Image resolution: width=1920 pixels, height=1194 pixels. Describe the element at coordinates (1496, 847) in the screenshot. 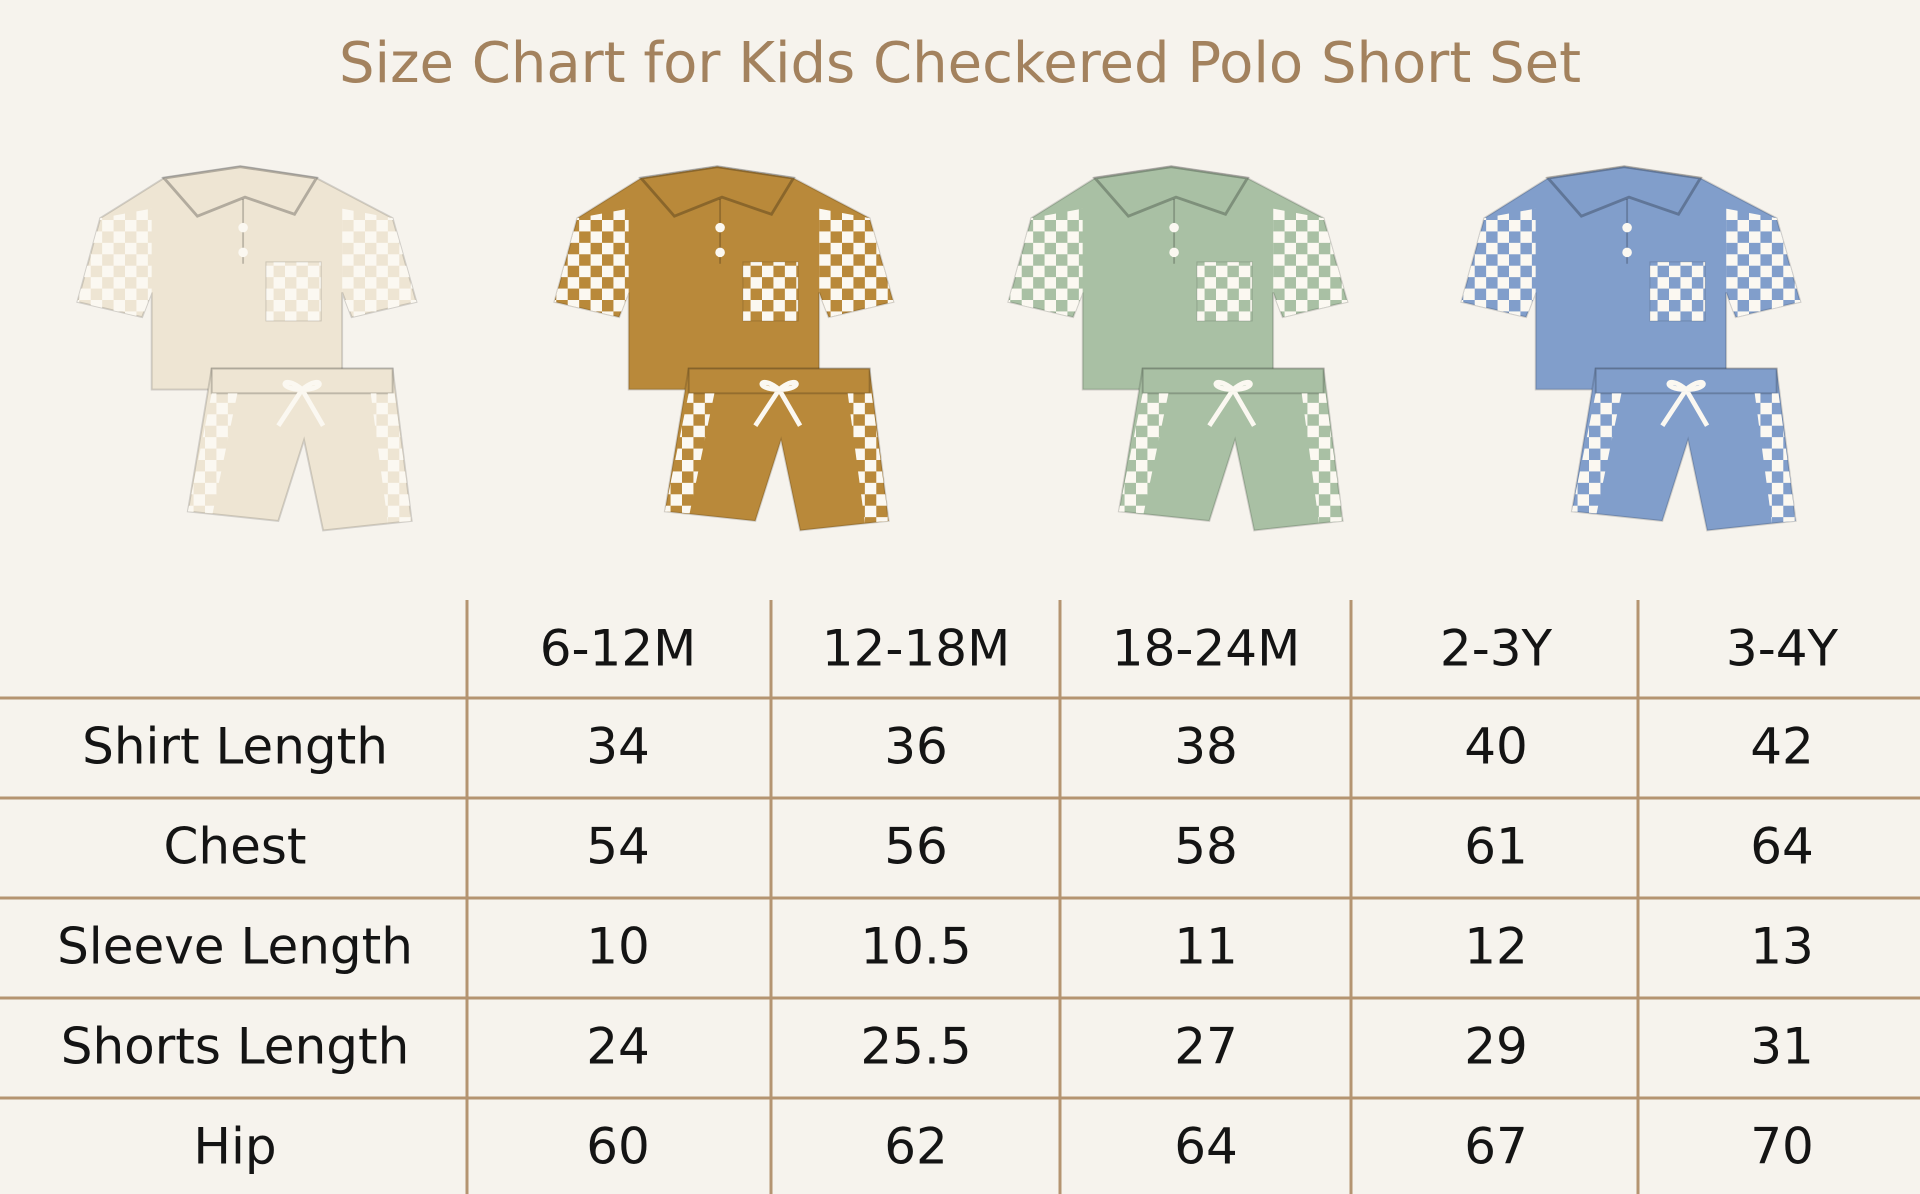

I see `cell-value: 61` at that location.